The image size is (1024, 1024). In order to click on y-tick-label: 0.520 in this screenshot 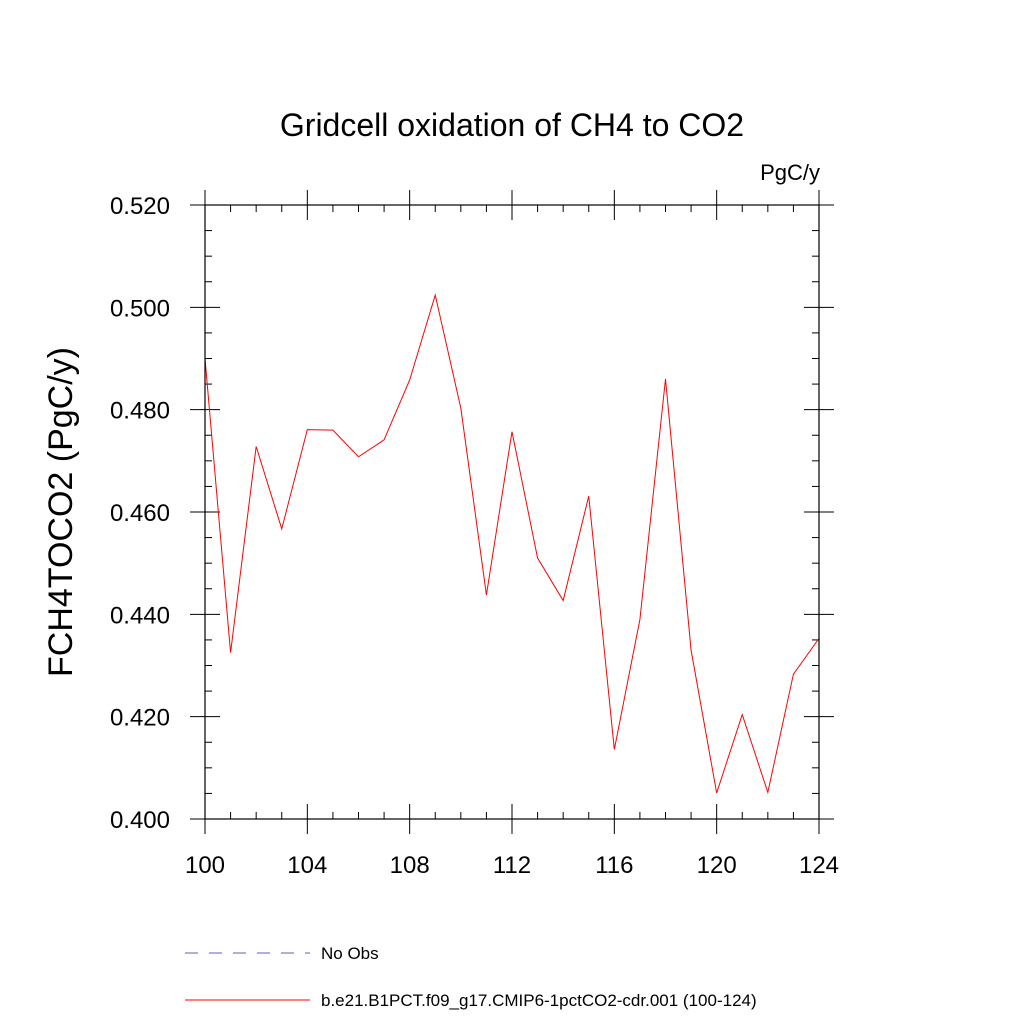, I will do `click(140, 206)`.